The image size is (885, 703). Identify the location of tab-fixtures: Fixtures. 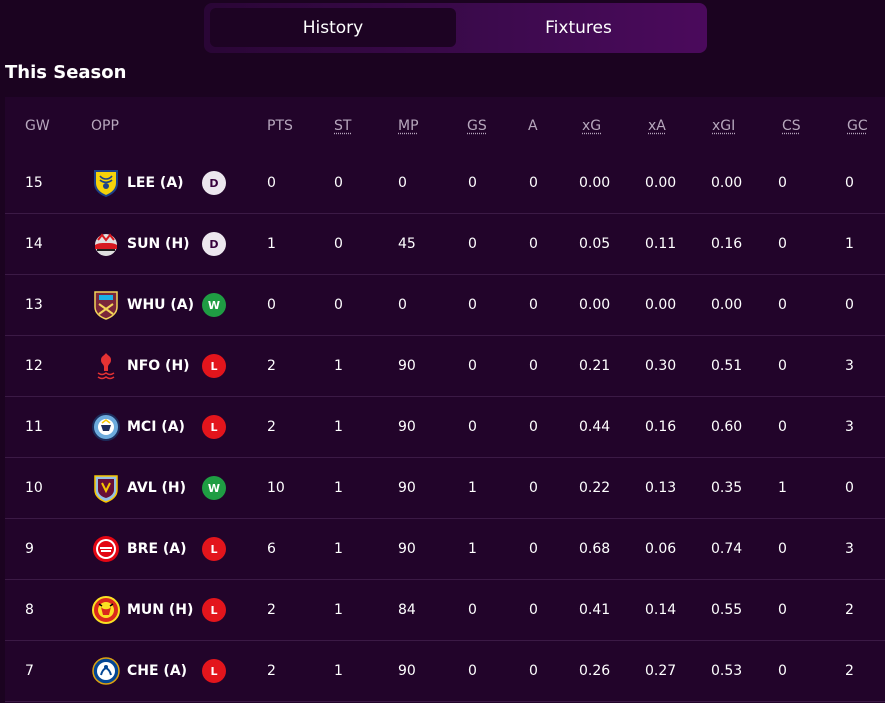
(578, 27).